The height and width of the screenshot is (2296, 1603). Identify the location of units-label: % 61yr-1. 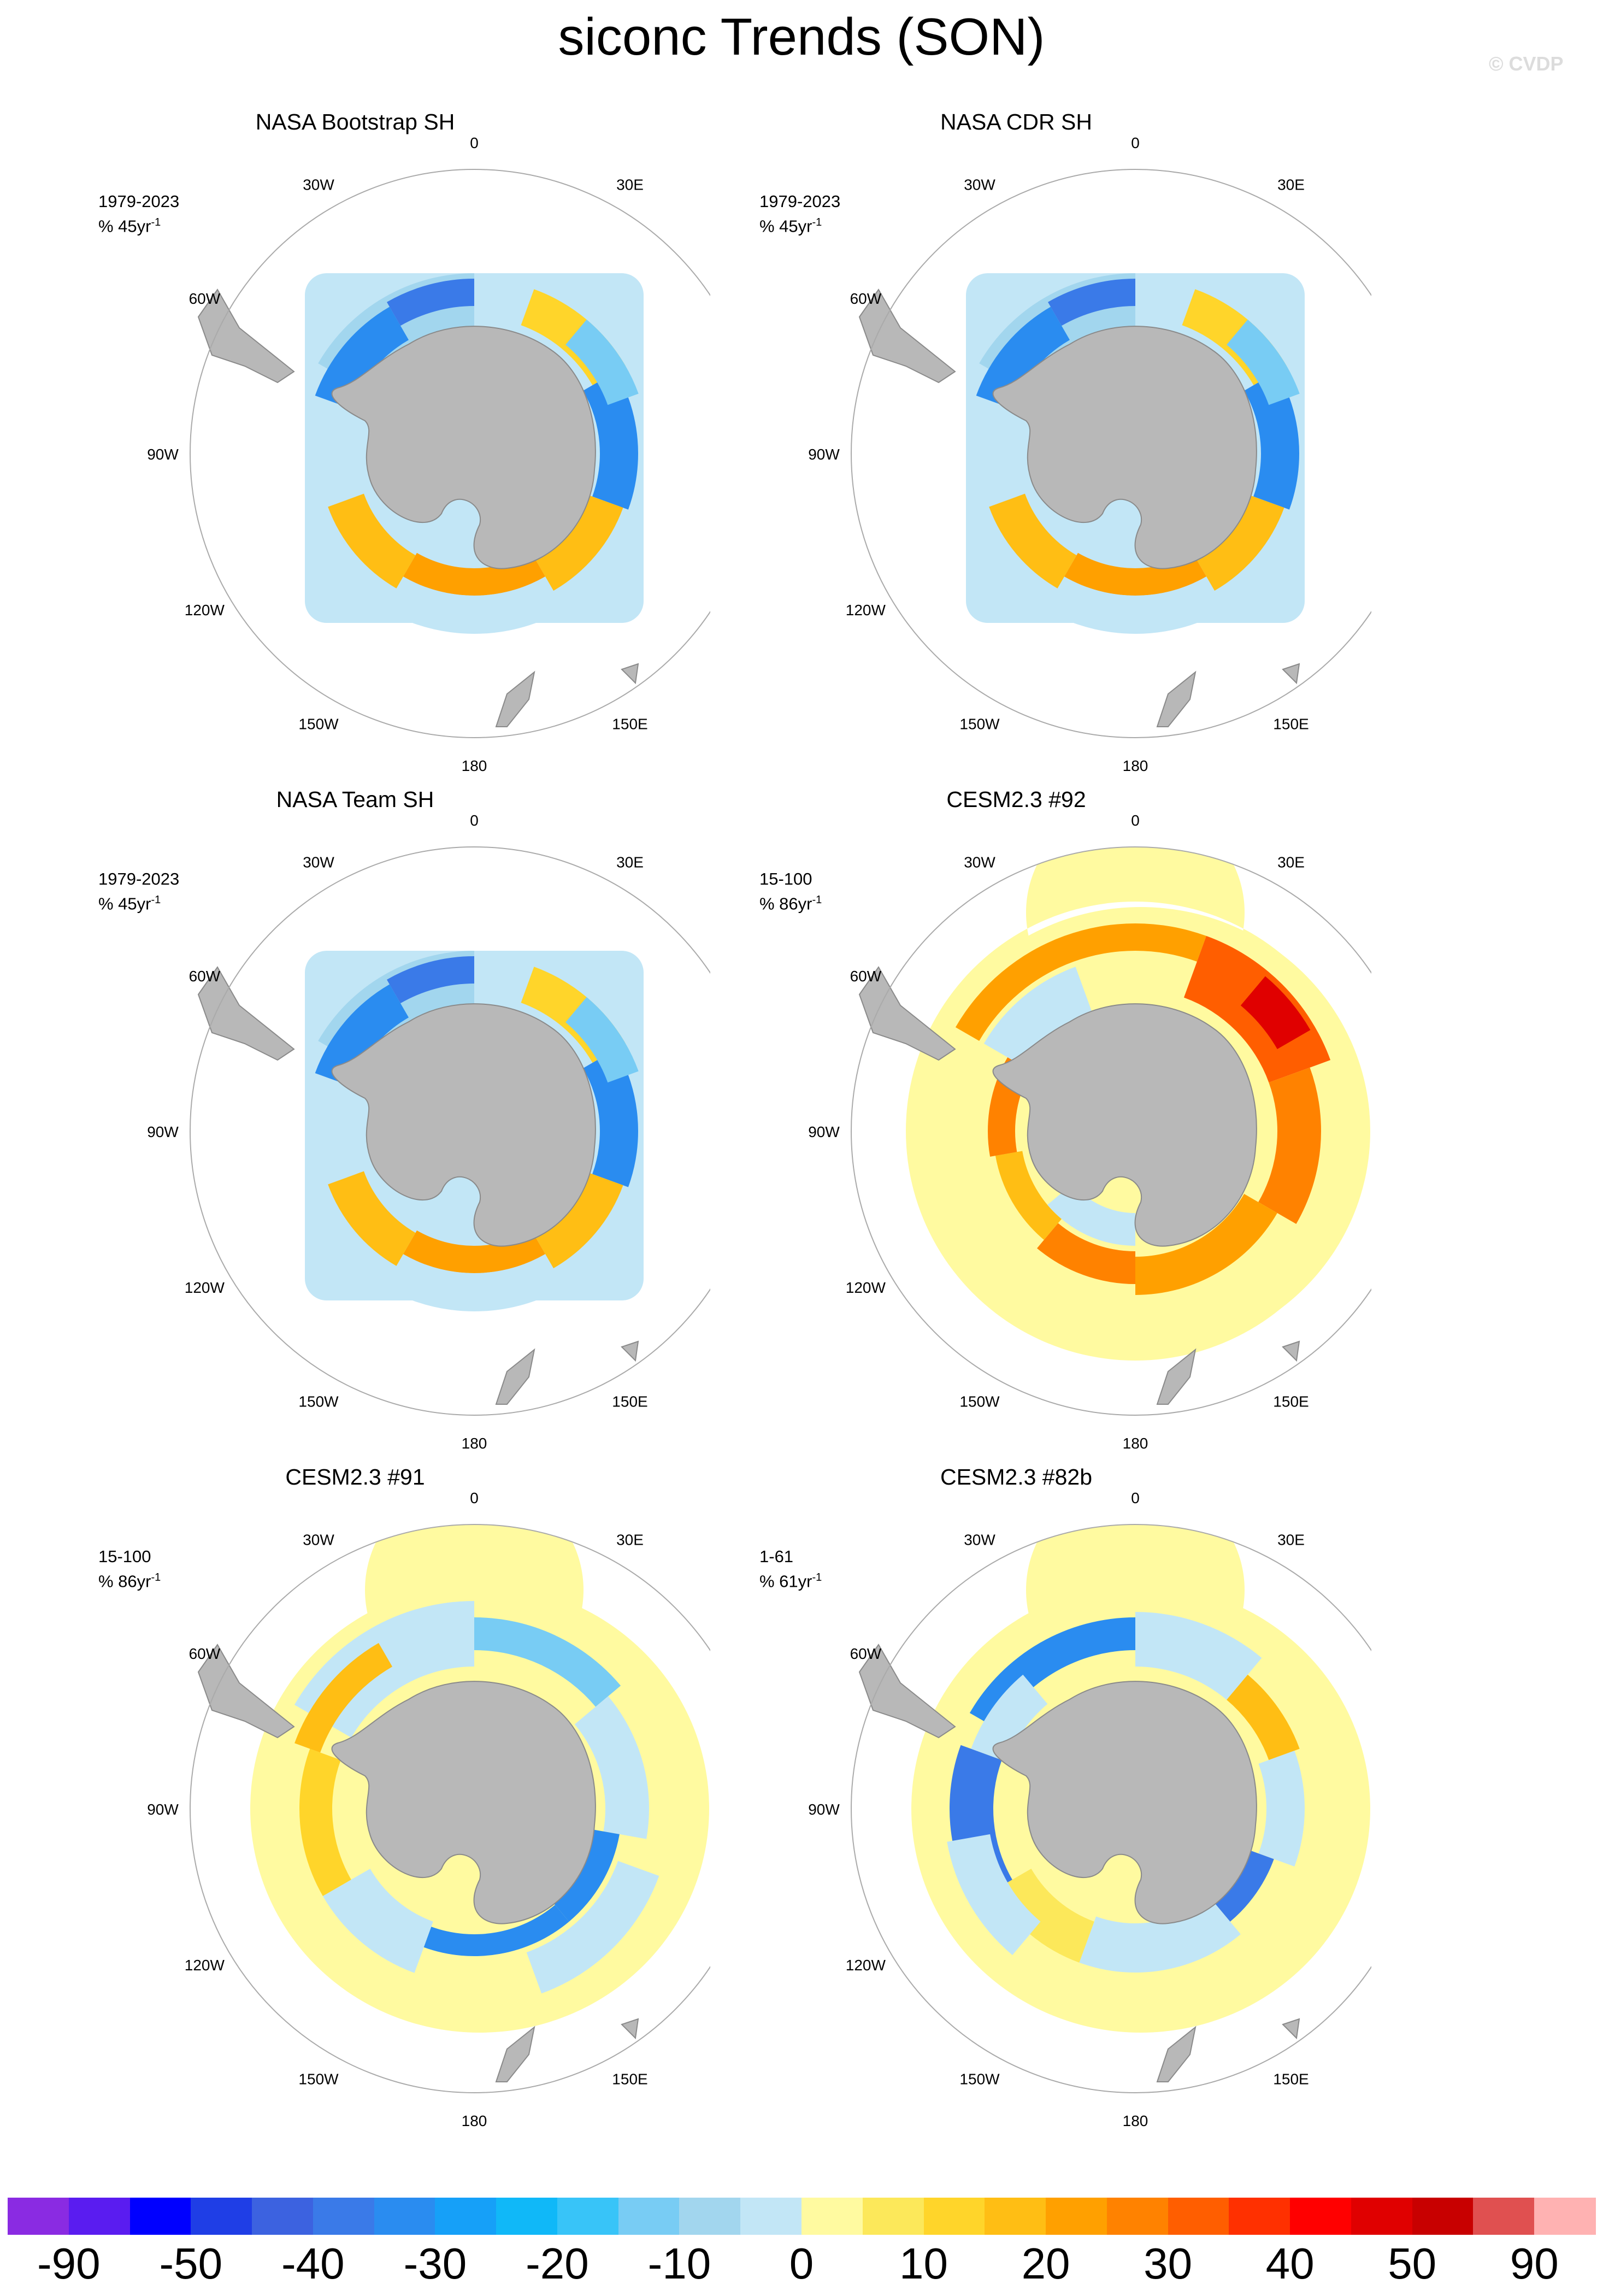
(790, 1580).